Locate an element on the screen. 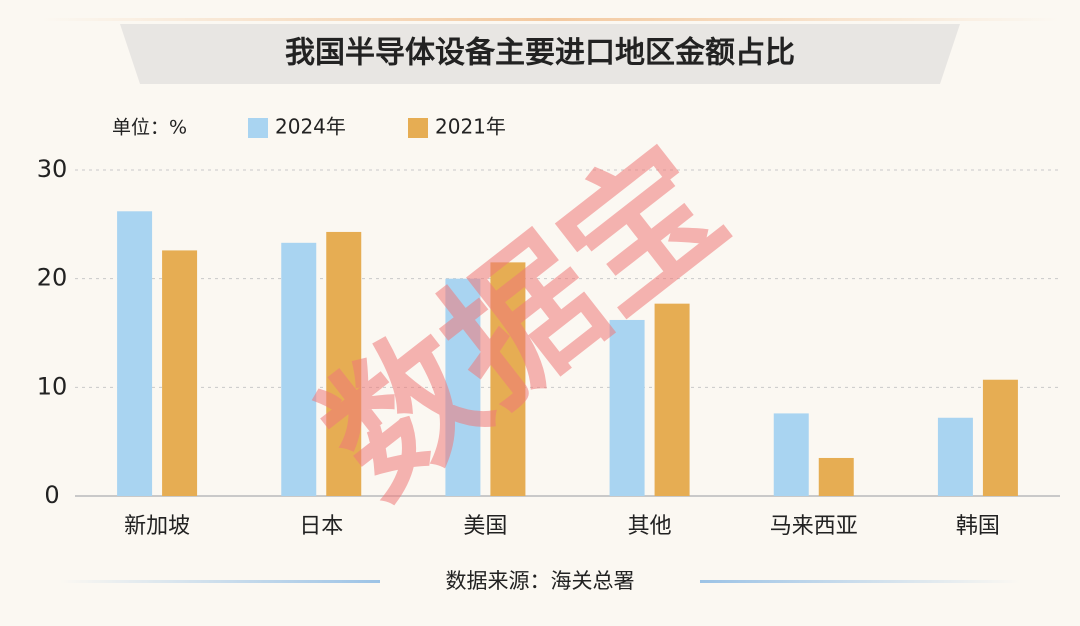 This screenshot has width=1080, height=626. legend-label: 2024年 is located at coordinates (310, 127).